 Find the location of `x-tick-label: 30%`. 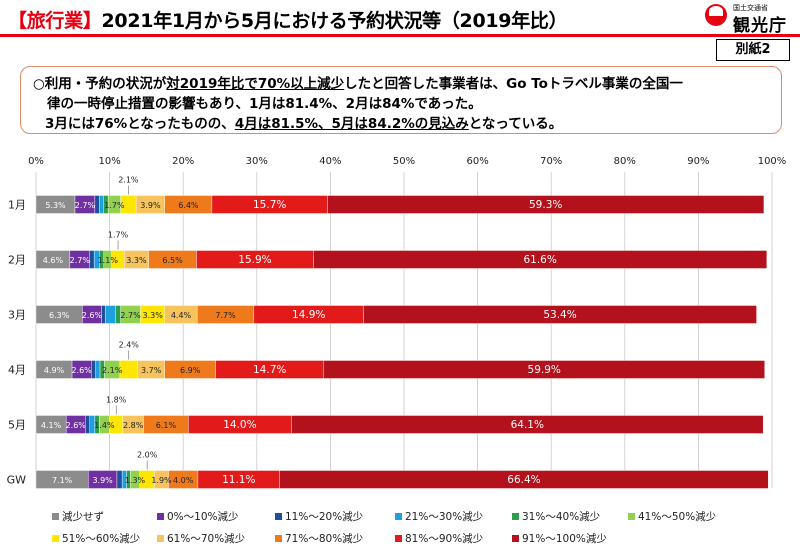

x-tick-label: 30% is located at coordinates (257, 161).